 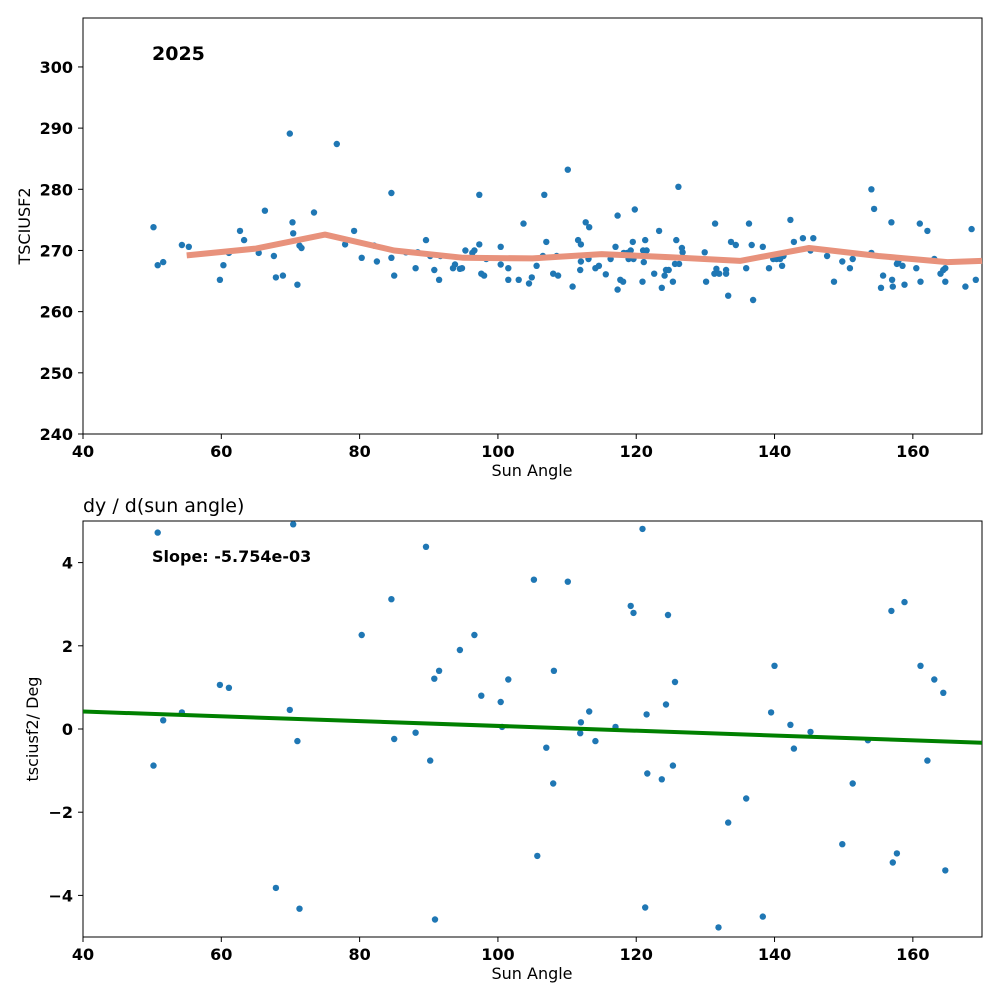 What do you see at coordinates (56, 67) in the screenshot?
I see `top-y-tick-label: 300` at bounding box center [56, 67].